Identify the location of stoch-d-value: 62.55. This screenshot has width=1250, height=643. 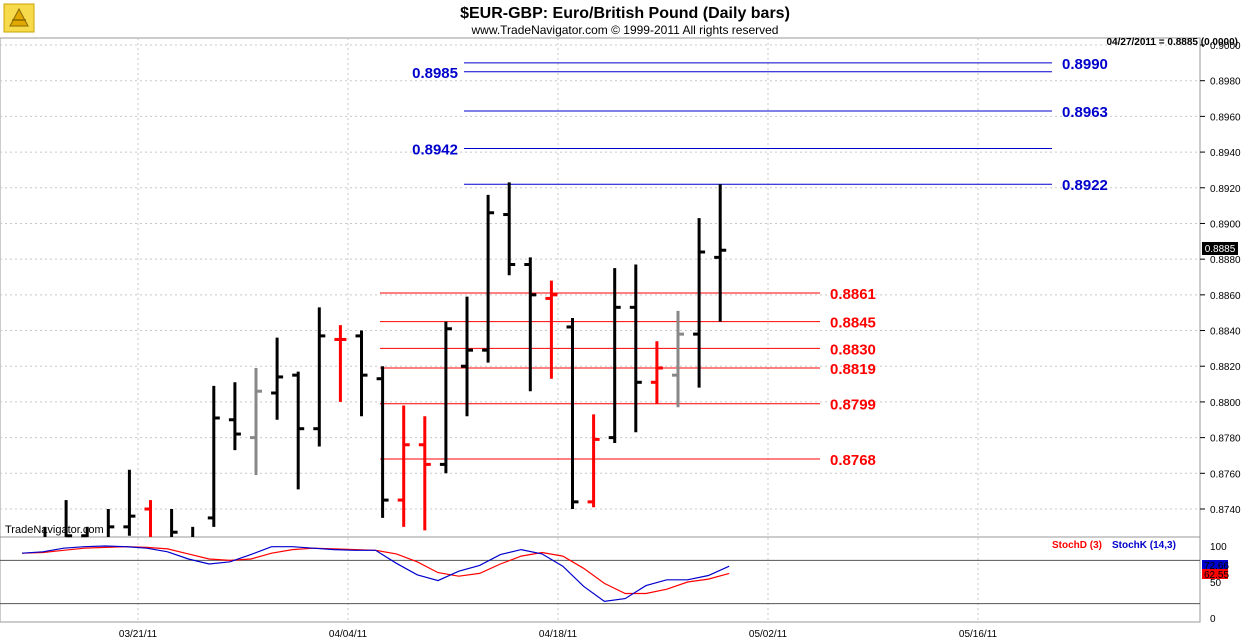
(1216, 575).